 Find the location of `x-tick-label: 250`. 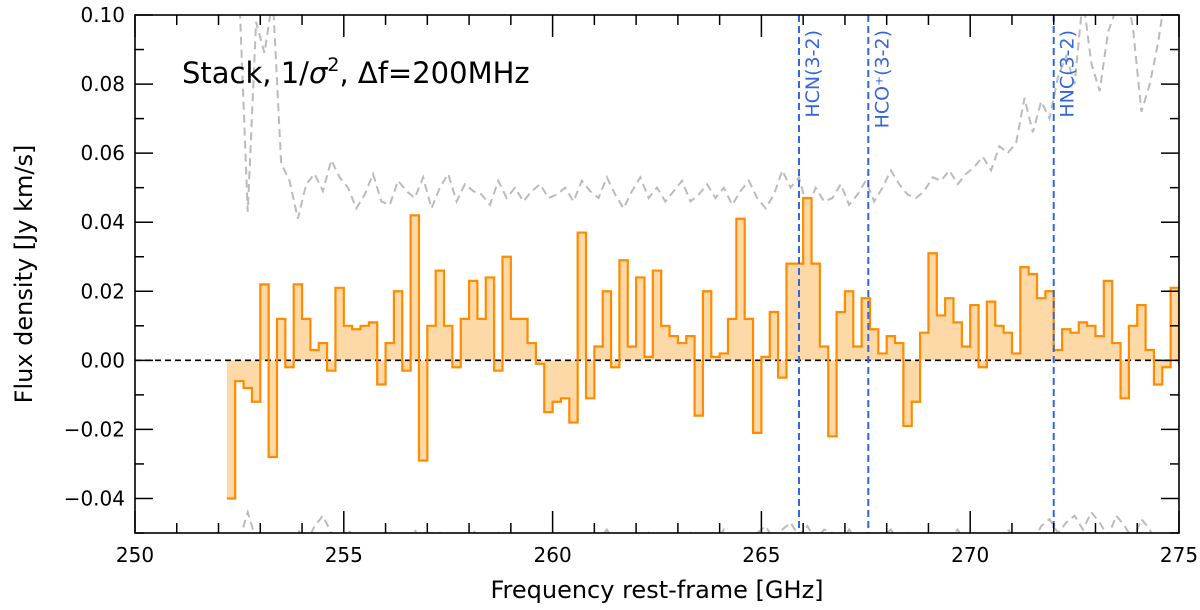

x-tick-label: 250 is located at coordinates (135, 555).